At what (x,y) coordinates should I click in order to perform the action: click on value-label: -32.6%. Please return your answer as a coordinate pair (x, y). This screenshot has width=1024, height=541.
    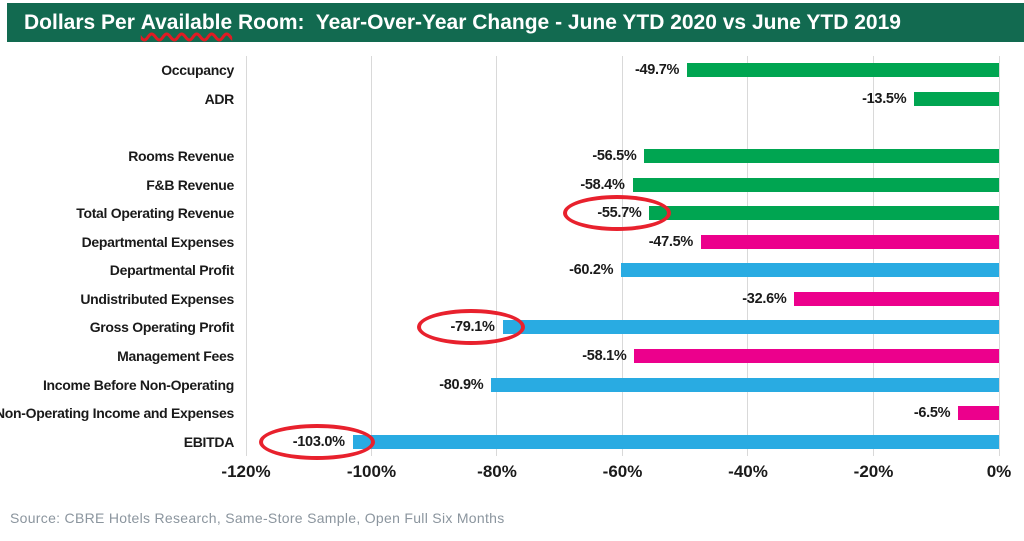
    Looking at the image, I should click on (764, 298).